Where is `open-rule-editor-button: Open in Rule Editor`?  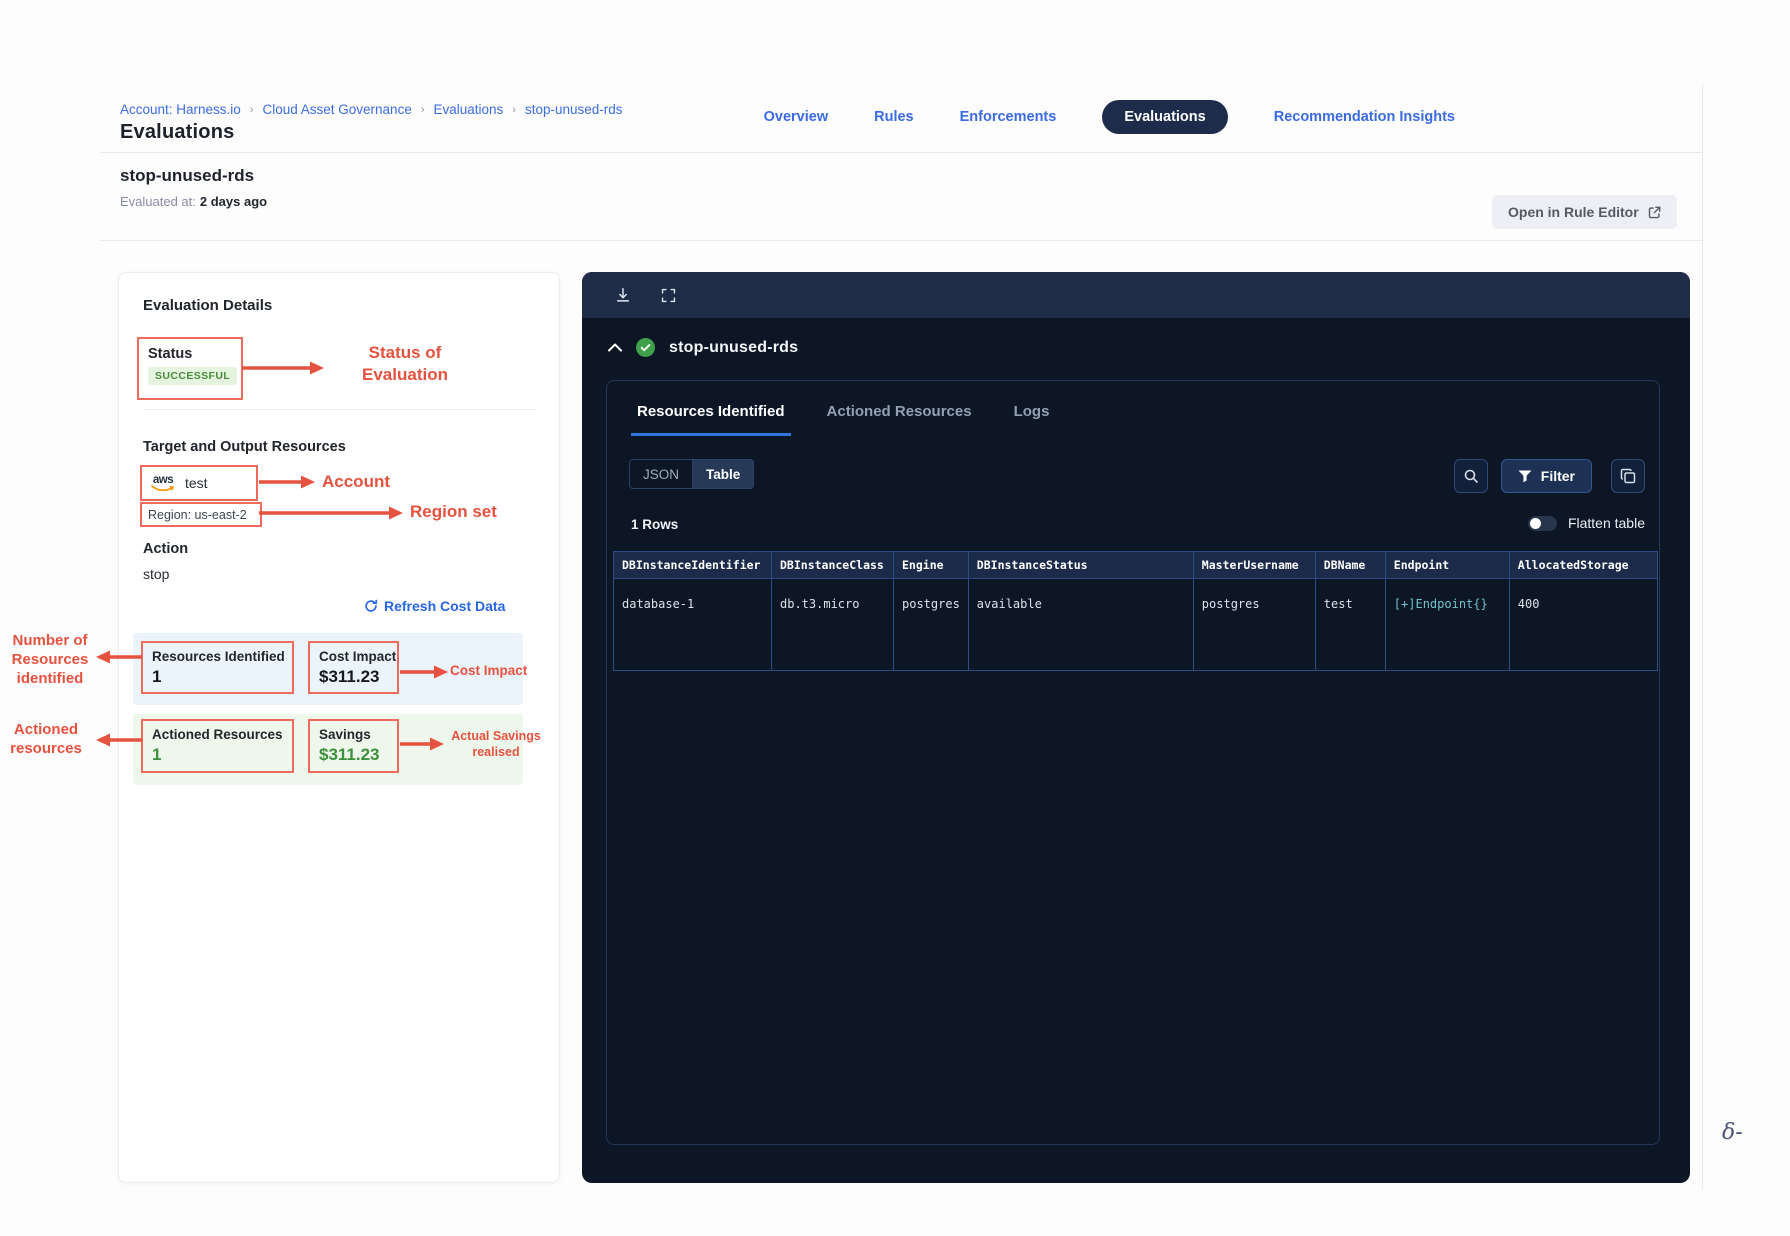 open-rule-editor-button: Open in Rule Editor is located at coordinates (1584, 212).